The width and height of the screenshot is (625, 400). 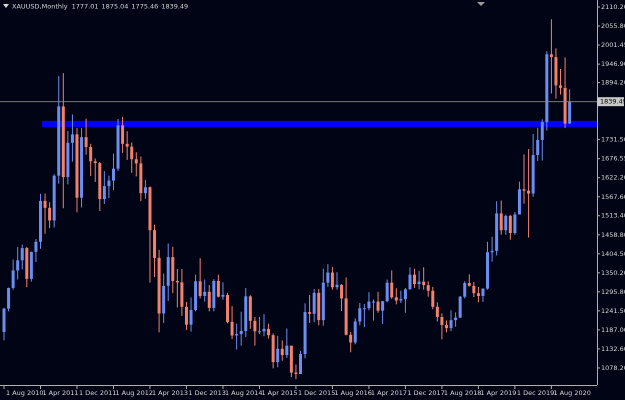 I want to click on y-tick-label: 1295.80, so click(x=613, y=292).